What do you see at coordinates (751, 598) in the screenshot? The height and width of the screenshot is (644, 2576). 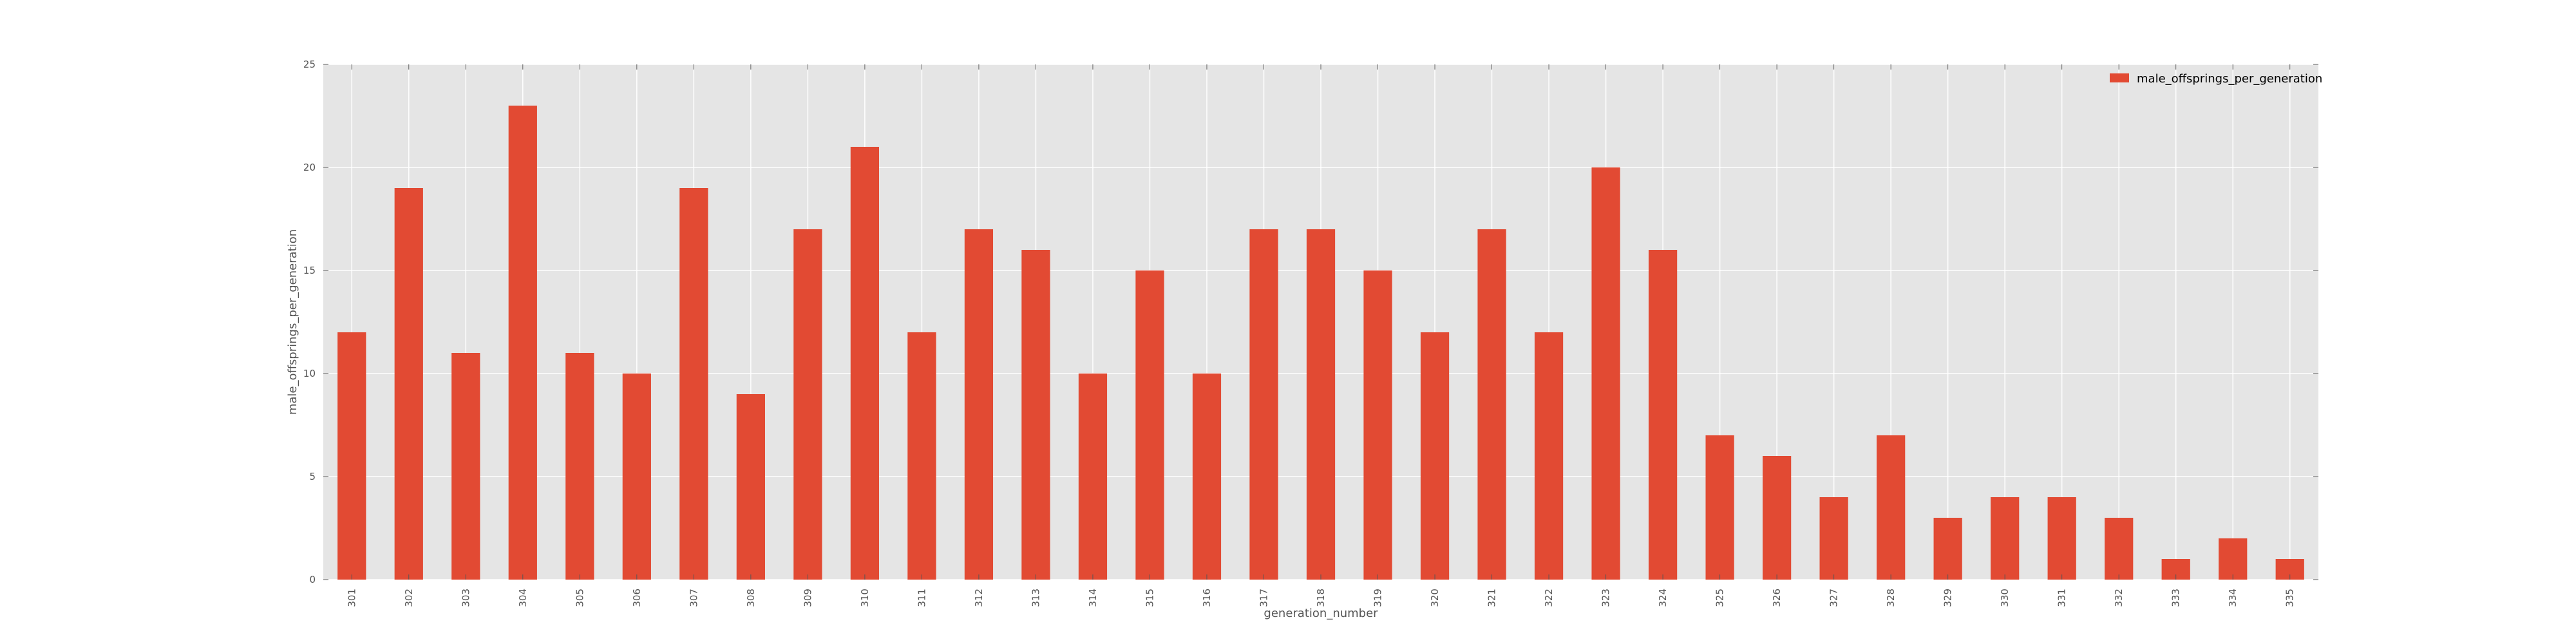 I see `x-tick-label: 308` at bounding box center [751, 598].